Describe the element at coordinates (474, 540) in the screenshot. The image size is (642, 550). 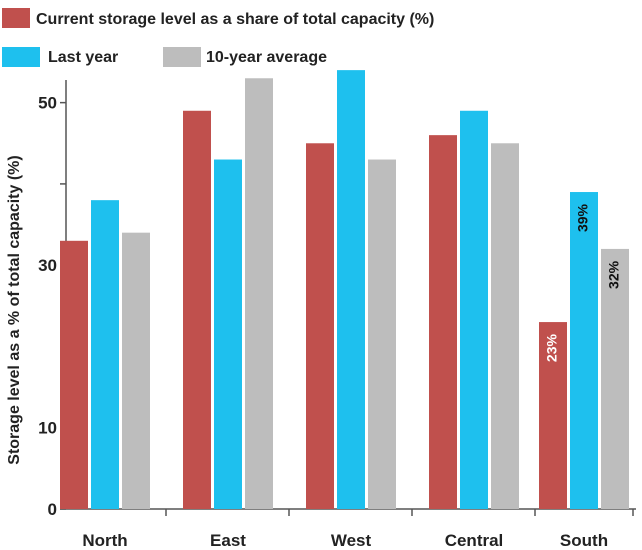
I see `category-label-central: Central` at that location.